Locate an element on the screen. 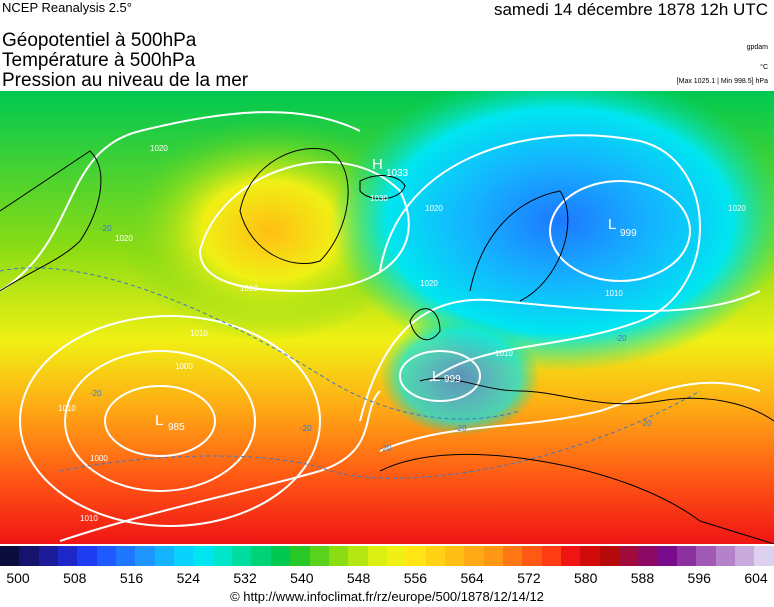 Image resolution: width=774 pixels, height=607 pixels. color-scale-label: 508 is located at coordinates (75, 578).